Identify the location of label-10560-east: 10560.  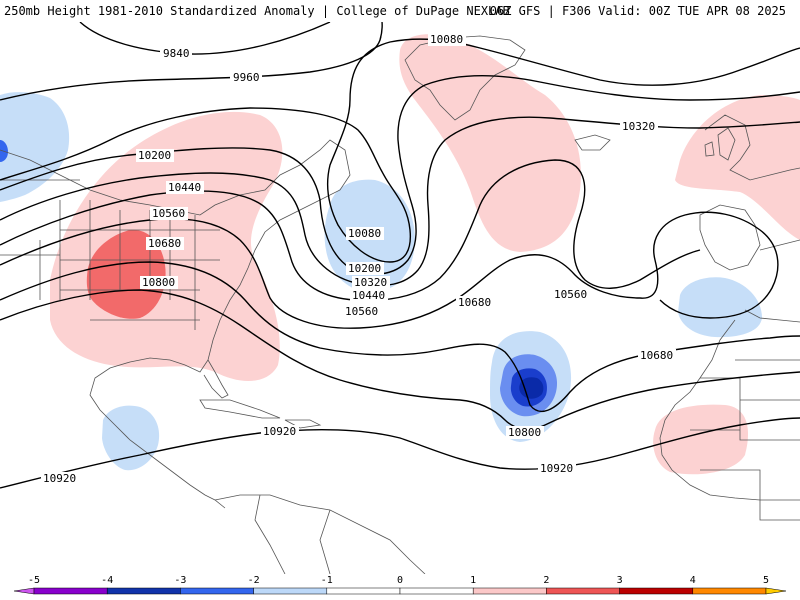
(571, 294).